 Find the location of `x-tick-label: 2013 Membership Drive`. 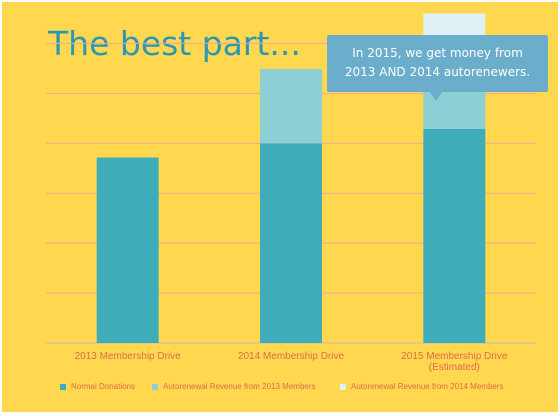

x-tick-label: 2013 Membership Drive is located at coordinates (128, 356).